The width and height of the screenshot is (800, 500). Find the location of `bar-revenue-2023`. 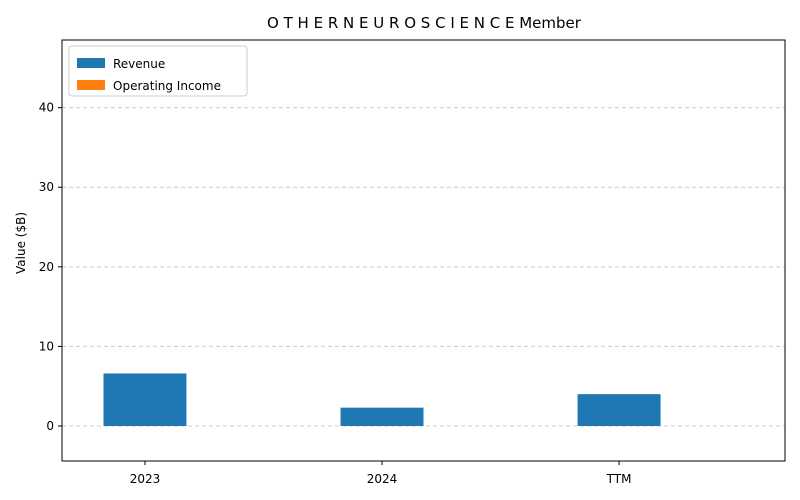

bar-revenue-2023 is located at coordinates (145, 399).